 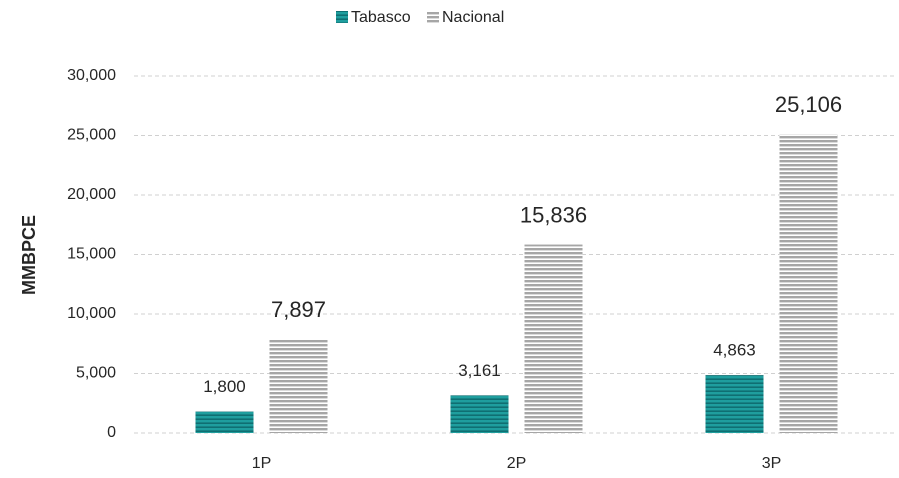 I want to click on data-label: 3,161, so click(x=479, y=370).